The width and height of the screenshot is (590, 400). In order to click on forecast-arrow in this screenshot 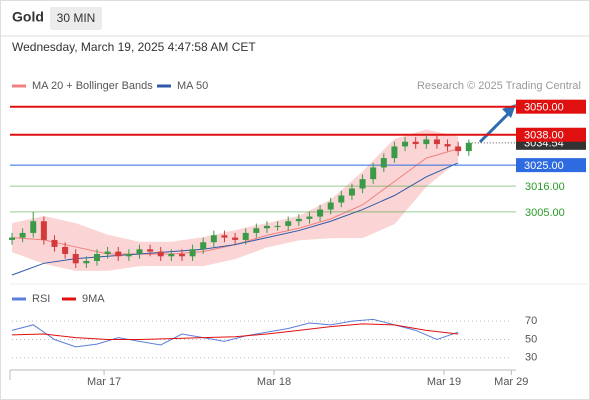, I will do `click(495, 127)`.